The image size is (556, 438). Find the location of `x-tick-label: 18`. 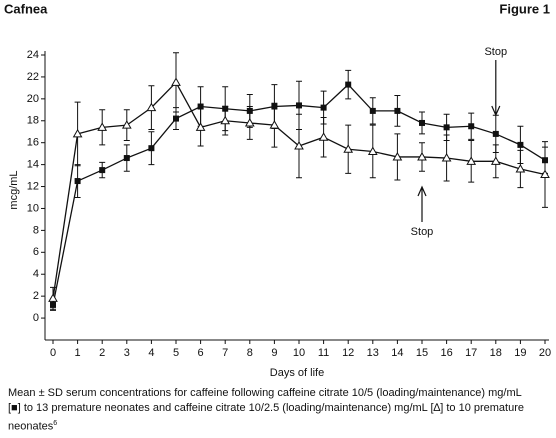

x-tick-label: 18 is located at coordinates (496, 353).